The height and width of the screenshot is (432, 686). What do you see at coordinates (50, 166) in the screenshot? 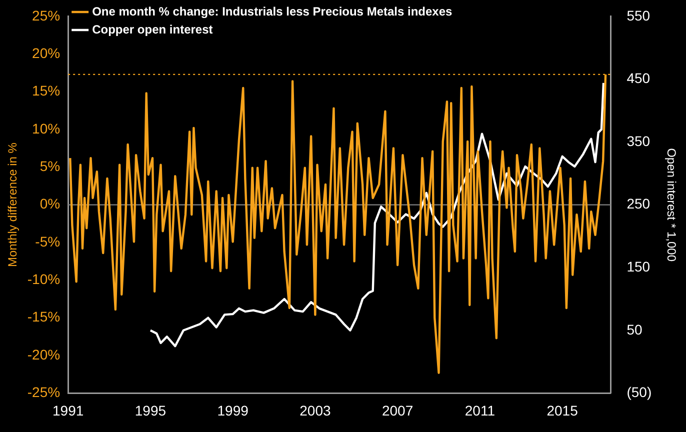
I see `y-tick-label: 5%` at bounding box center [50, 166].